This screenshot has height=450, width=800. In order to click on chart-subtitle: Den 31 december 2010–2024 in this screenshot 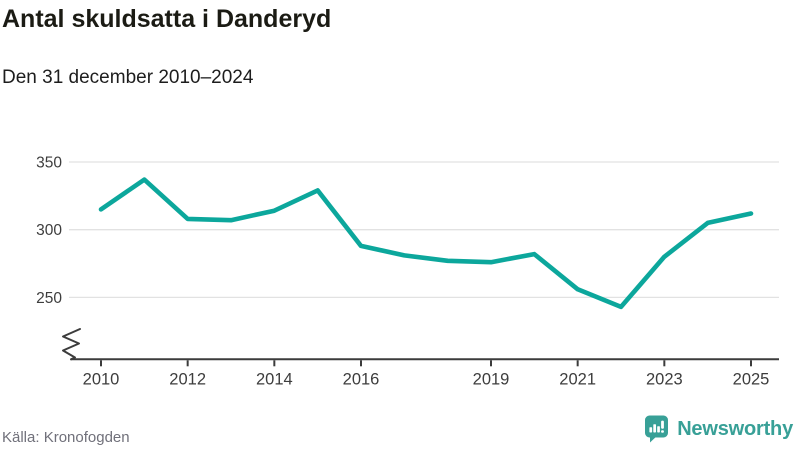, I will do `click(128, 77)`.